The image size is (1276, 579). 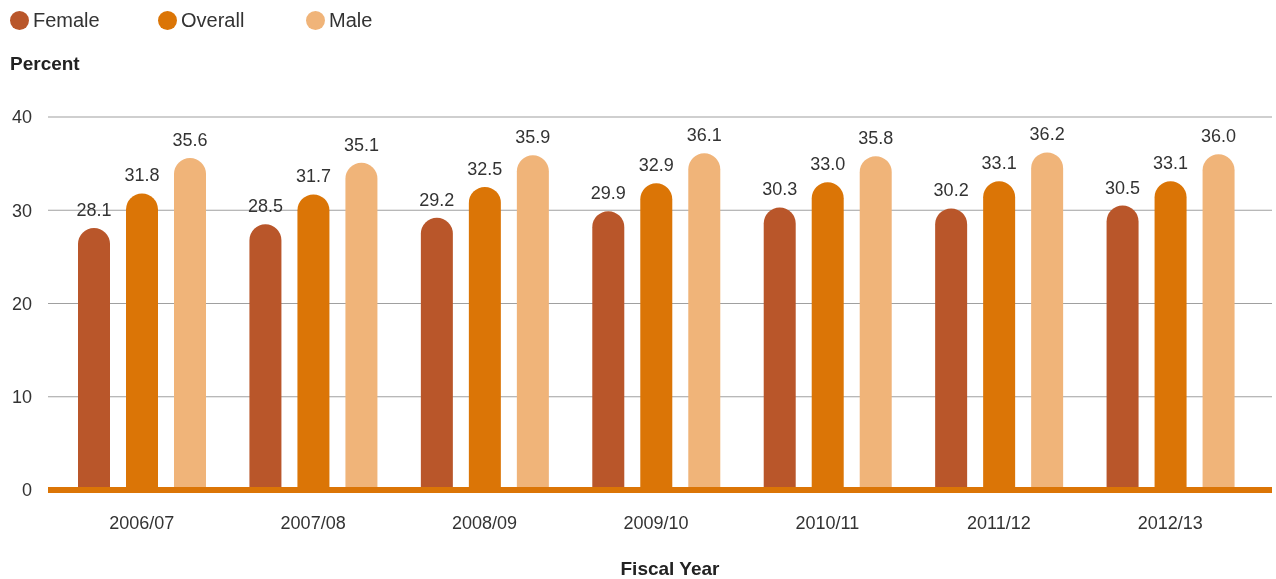 I want to click on x-tick-label: 2006/07, so click(x=142, y=522).